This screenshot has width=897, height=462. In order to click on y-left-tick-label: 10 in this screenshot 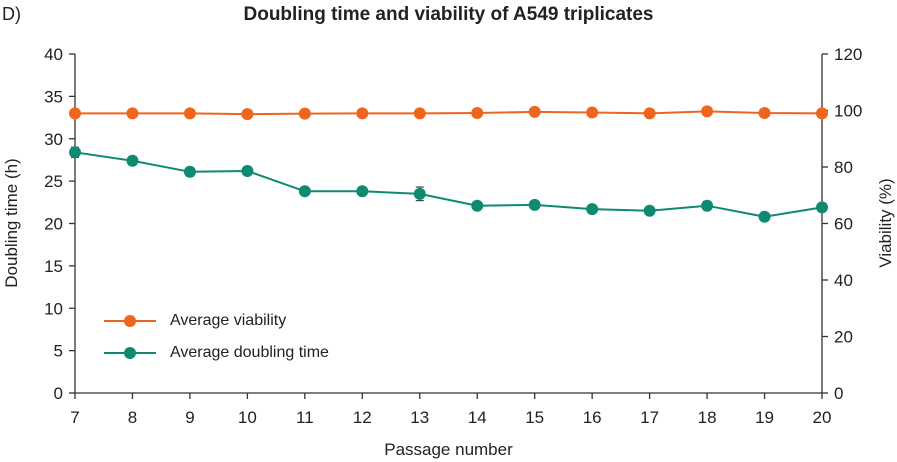, I will do `click(53, 308)`.